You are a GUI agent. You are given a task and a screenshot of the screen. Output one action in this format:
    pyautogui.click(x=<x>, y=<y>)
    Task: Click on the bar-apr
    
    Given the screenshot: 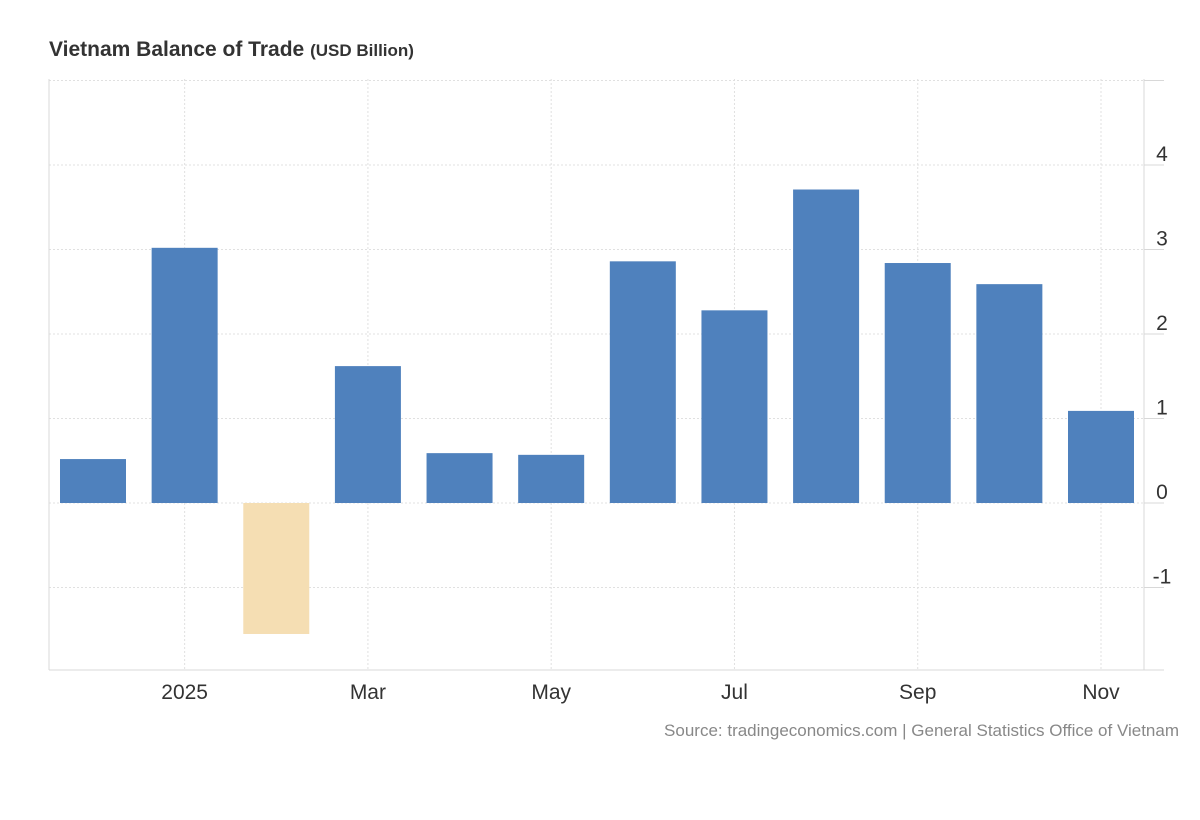 What is the action you would take?
    pyautogui.click(x=459, y=478)
    